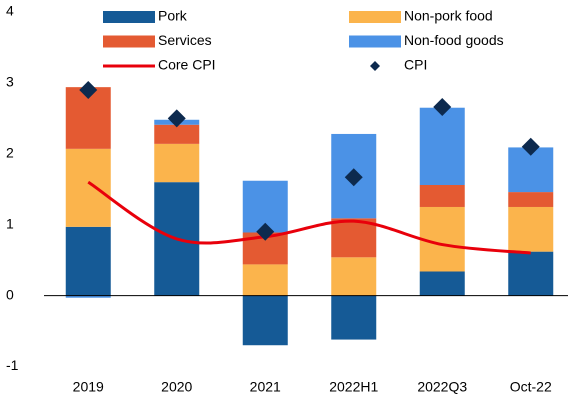  What do you see at coordinates (353, 387) in the screenshot?
I see `x-tick-label: 2022H1` at bounding box center [353, 387].